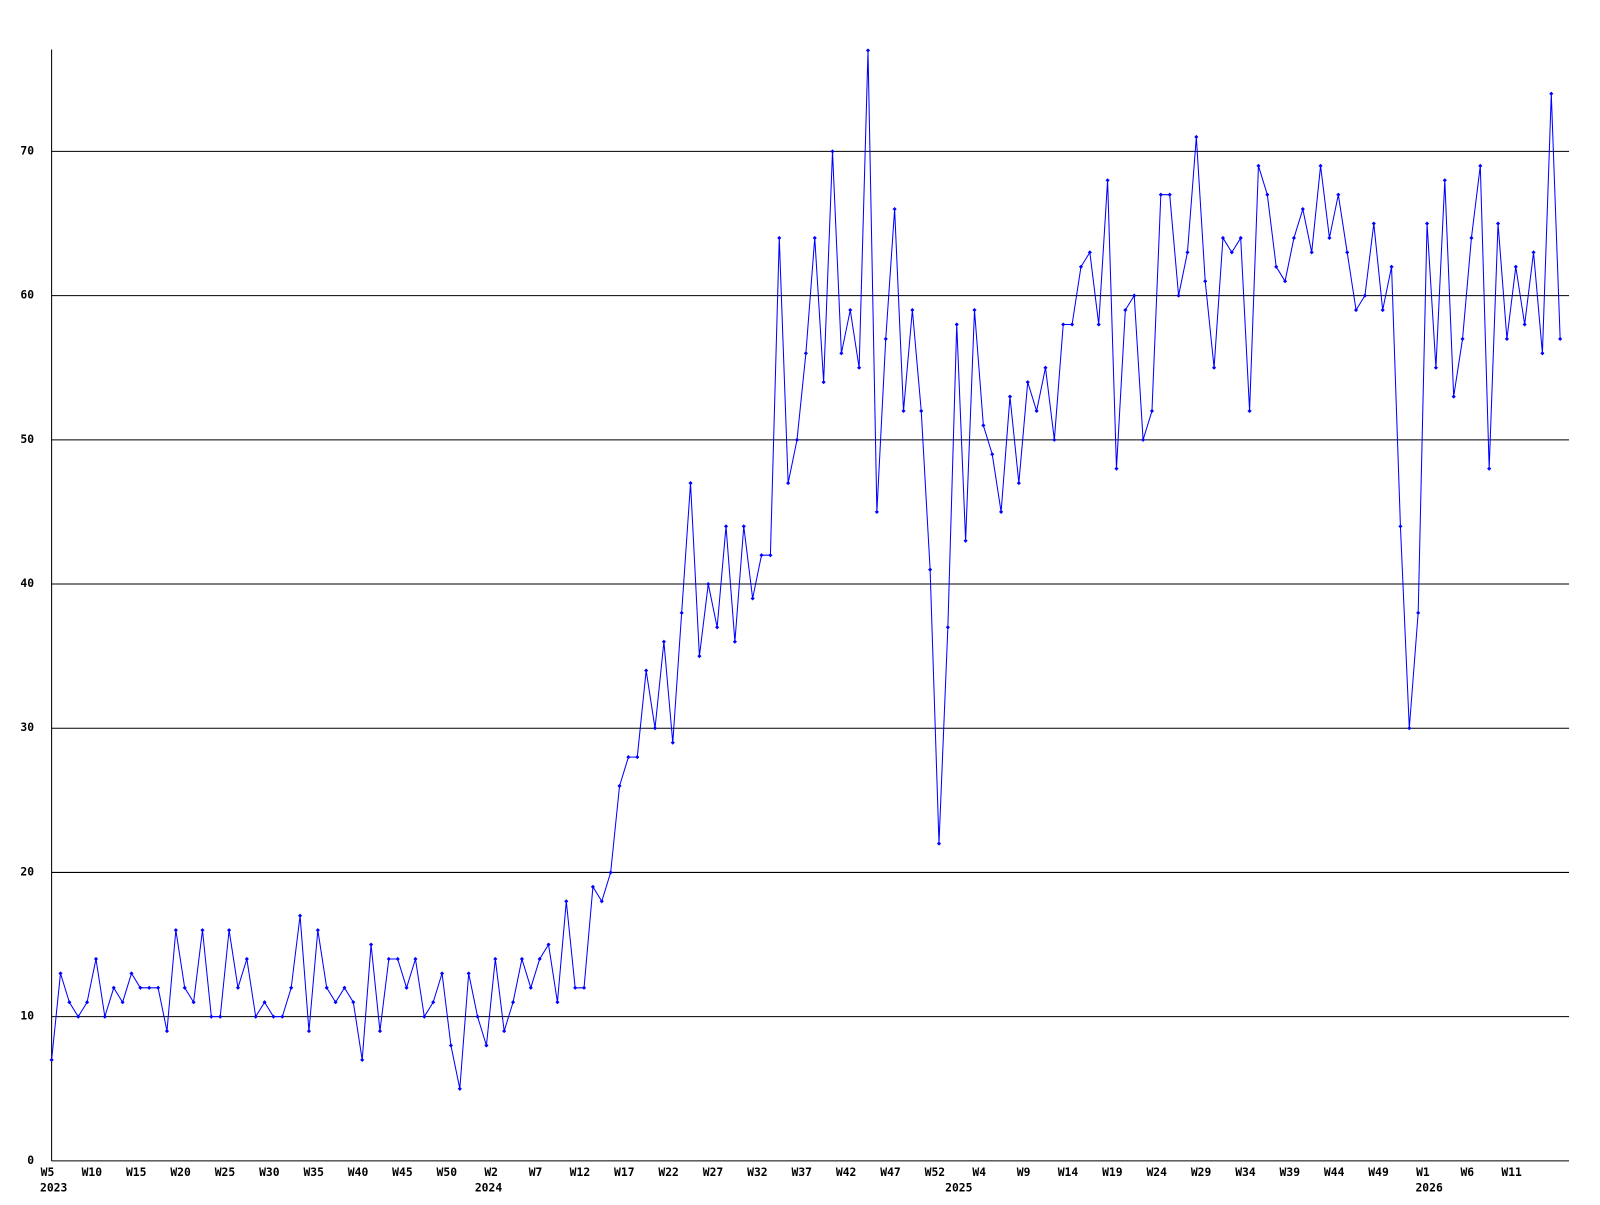  I want to click on x-tick-label: W34, so click(1245, 1172).